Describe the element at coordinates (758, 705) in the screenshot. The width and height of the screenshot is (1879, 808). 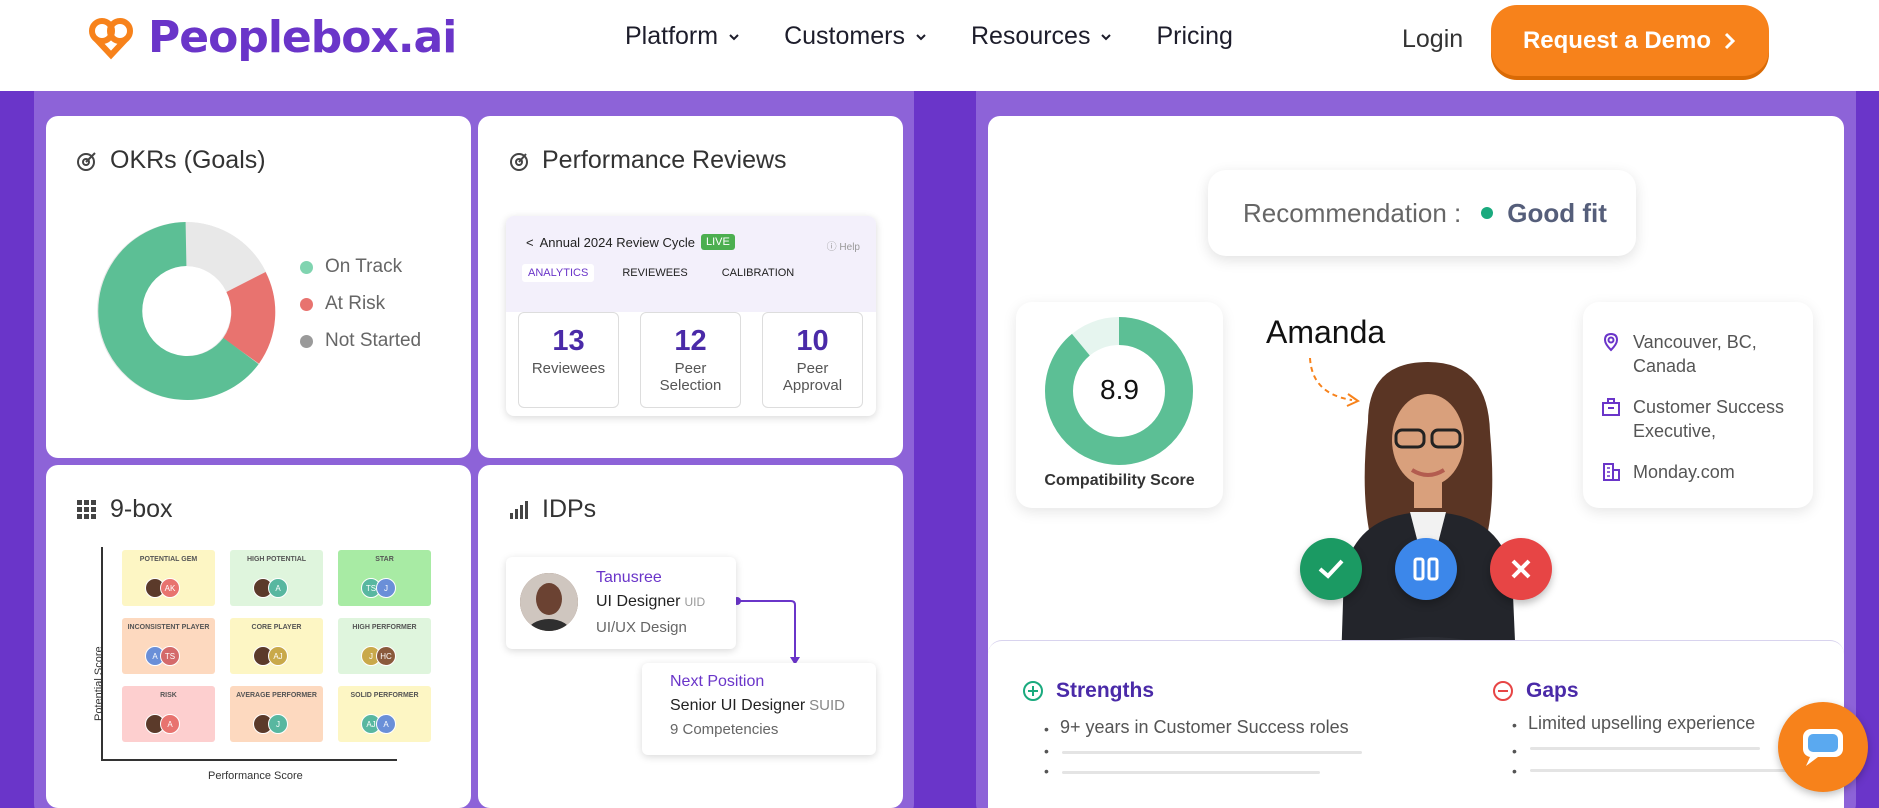
I see `next-position-role: Senior UI Designer SUID` at that location.